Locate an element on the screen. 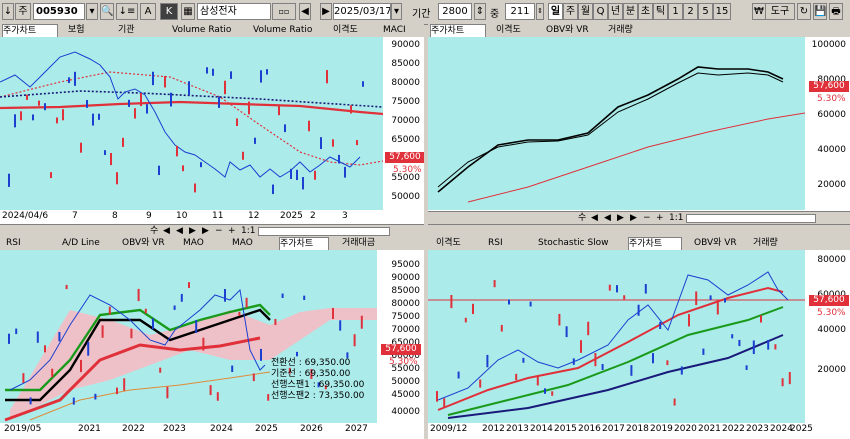  period-button-6: 초 is located at coordinates (645, 11).